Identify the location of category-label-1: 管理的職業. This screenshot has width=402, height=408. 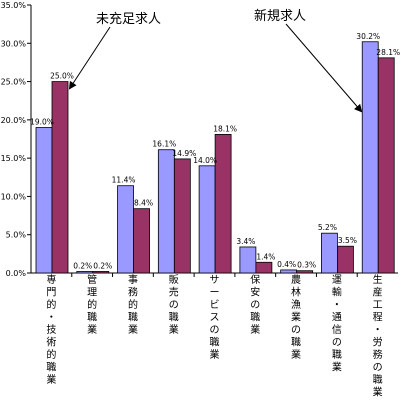
(92, 304).